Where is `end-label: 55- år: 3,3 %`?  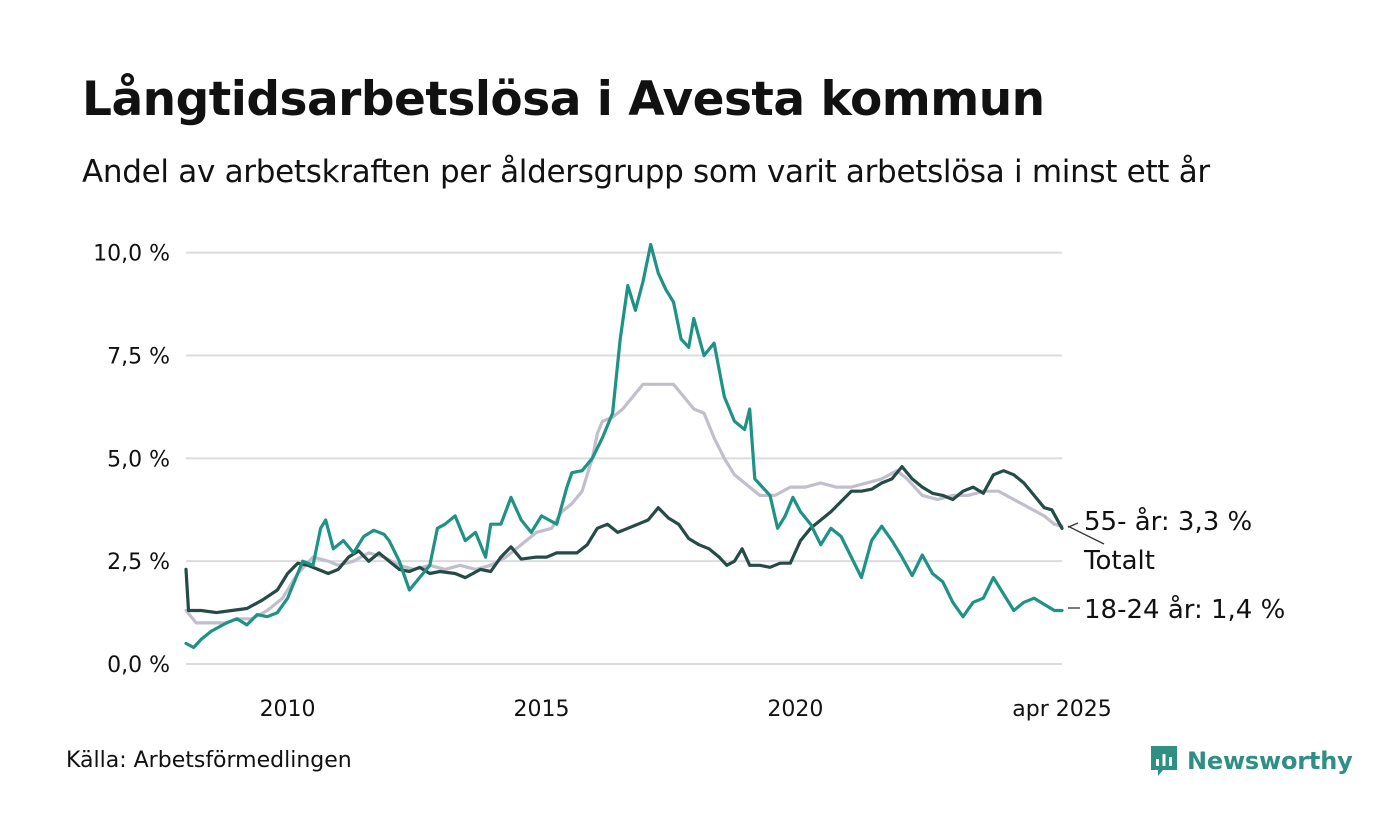
end-label: 55- år: 3,3 % is located at coordinates (1168, 521).